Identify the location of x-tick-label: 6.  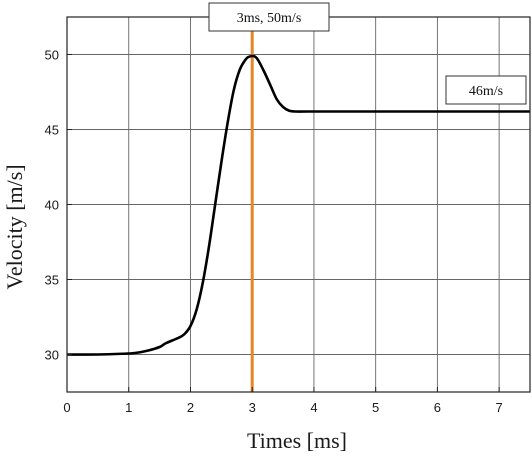
(437, 407).